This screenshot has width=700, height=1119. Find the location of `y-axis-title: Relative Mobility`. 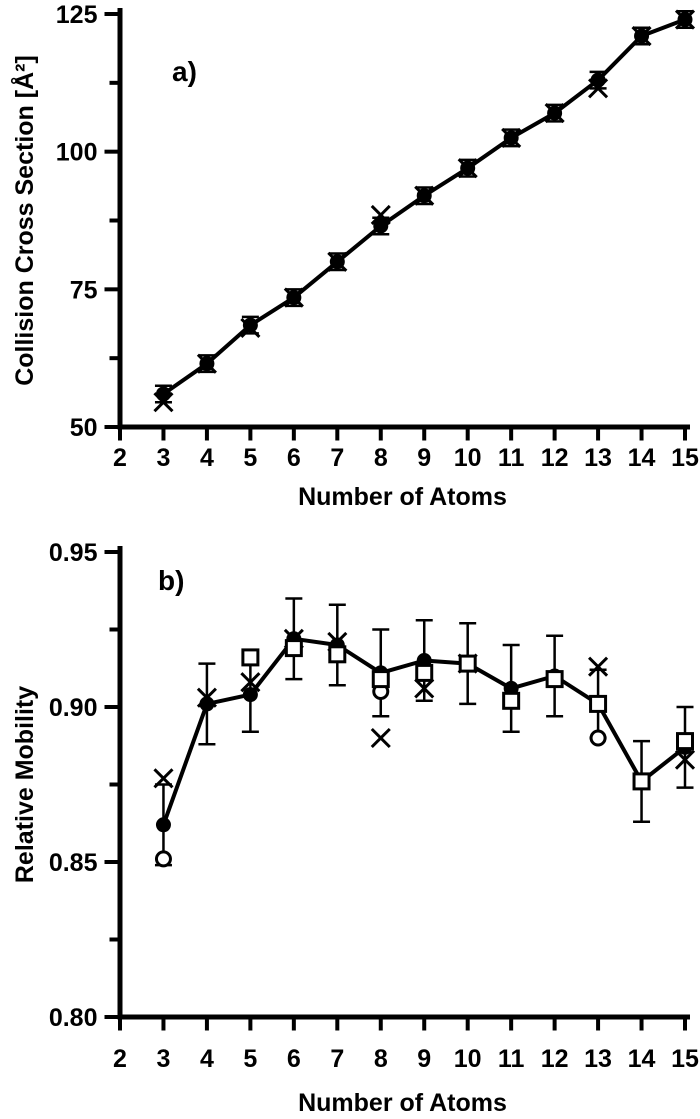

y-axis-title: Relative Mobility is located at coordinates (25, 784).